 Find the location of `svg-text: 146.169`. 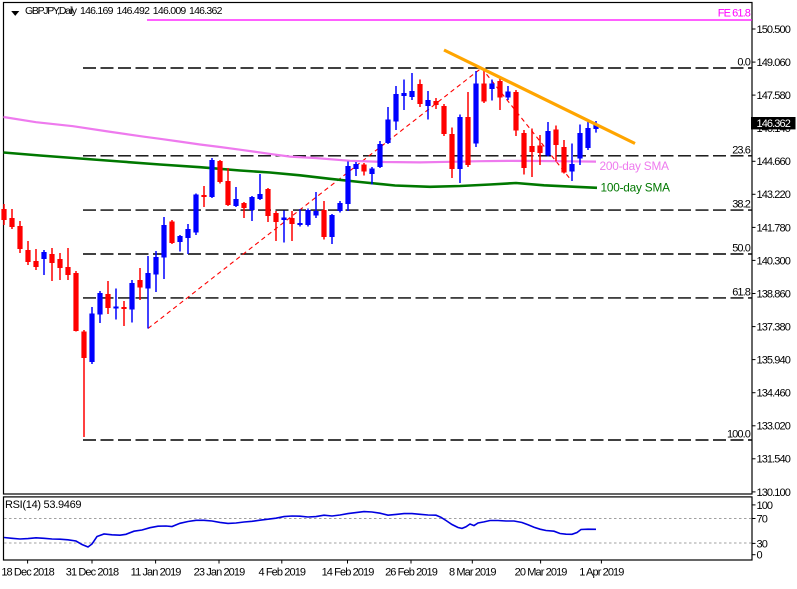

svg-text: 146.169 is located at coordinates (97, 11).